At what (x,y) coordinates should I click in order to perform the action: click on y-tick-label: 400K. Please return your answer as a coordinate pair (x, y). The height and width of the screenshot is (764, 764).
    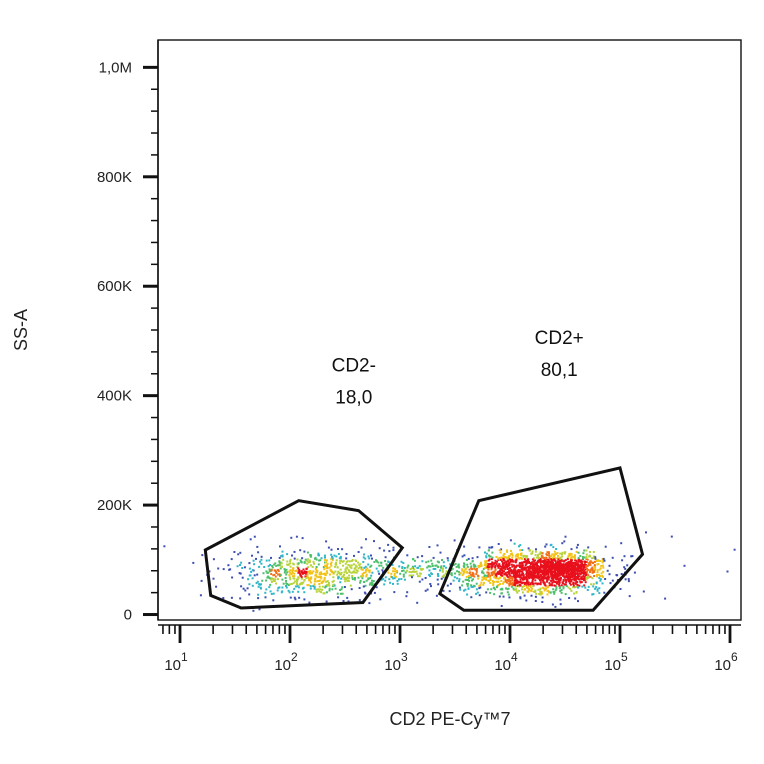
    Looking at the image, I should click on (114, 396).